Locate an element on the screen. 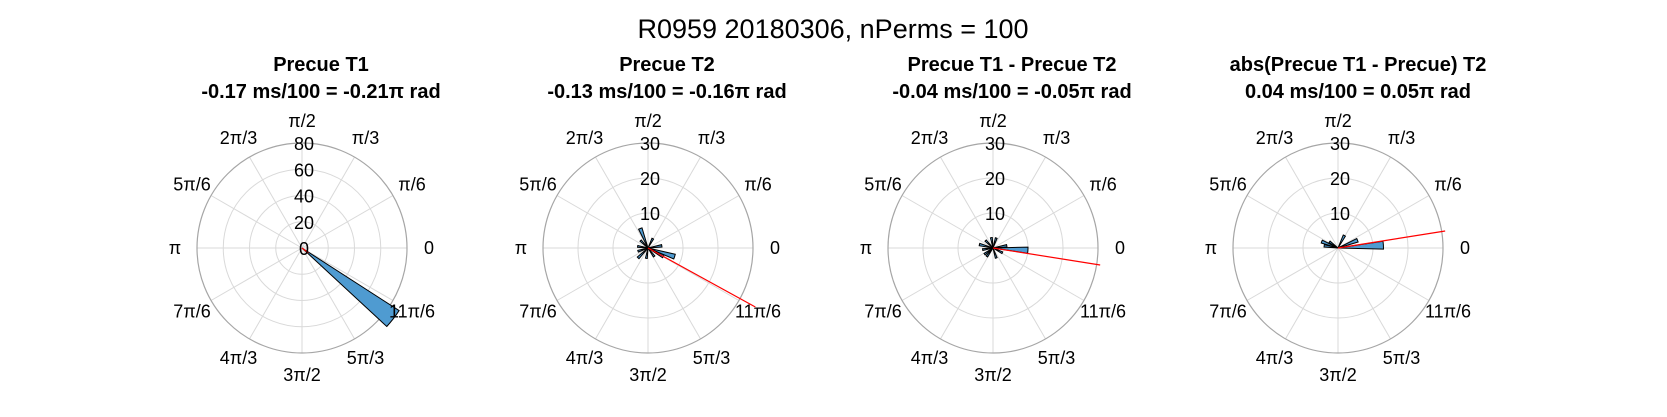 The height and width of the screenshot is (417, 1667). panel-1-angle-label: 2π/3 is located at coordinates (238, 138).